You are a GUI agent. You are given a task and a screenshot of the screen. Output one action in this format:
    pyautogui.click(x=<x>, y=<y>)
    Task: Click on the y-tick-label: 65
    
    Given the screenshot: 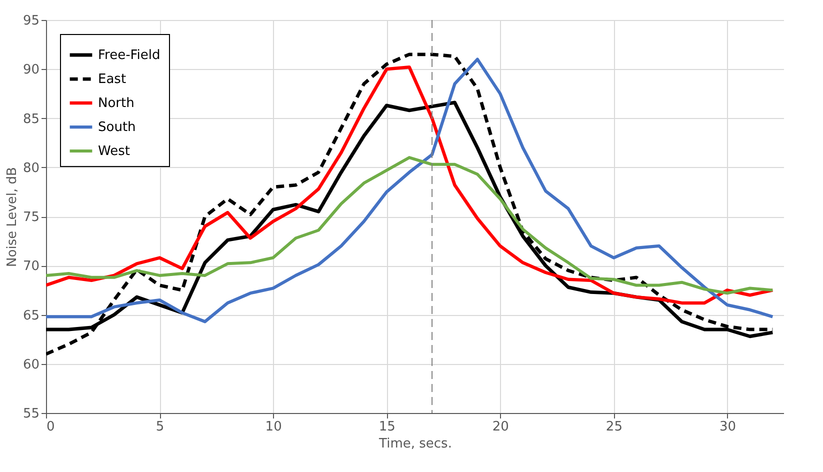 What is the action you would take?
    pyautogui.click(x=31, y=316)
    